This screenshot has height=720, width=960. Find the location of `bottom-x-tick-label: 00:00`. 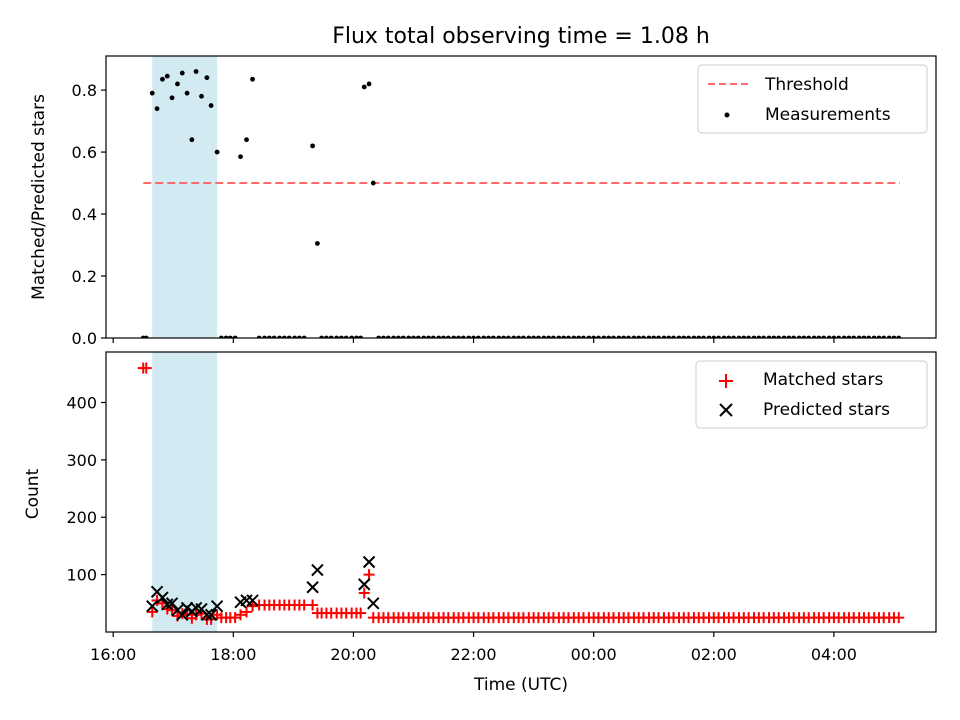

bottom-x-tick-label: 00:00 is located at coordinates (594, 654).